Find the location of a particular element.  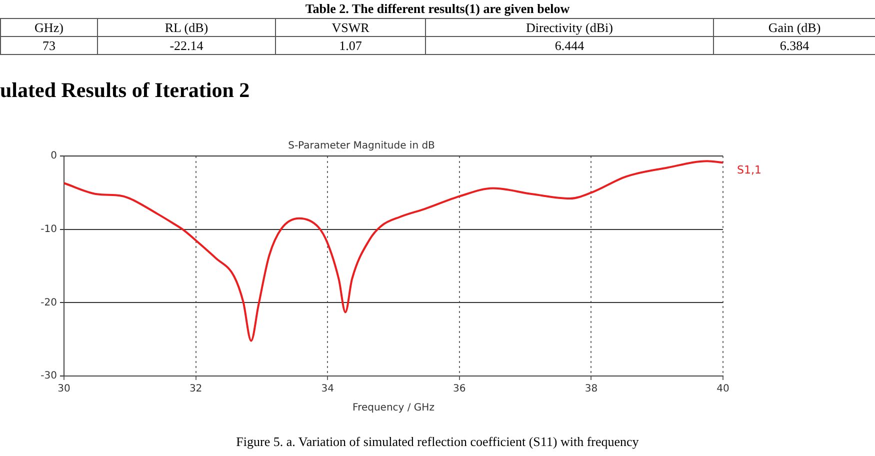

x-tick-label: 38 is located at coordinates (591, 389).